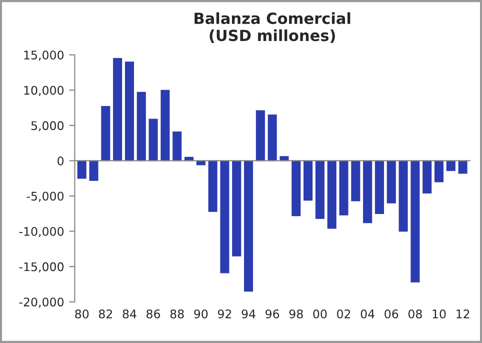 The width and height of the screenshot is (482, 343). What do you see at coordinates (41, 232) in the screenshot?
I see `y-tick-label: -10,000` at bounding box center [41, 232].